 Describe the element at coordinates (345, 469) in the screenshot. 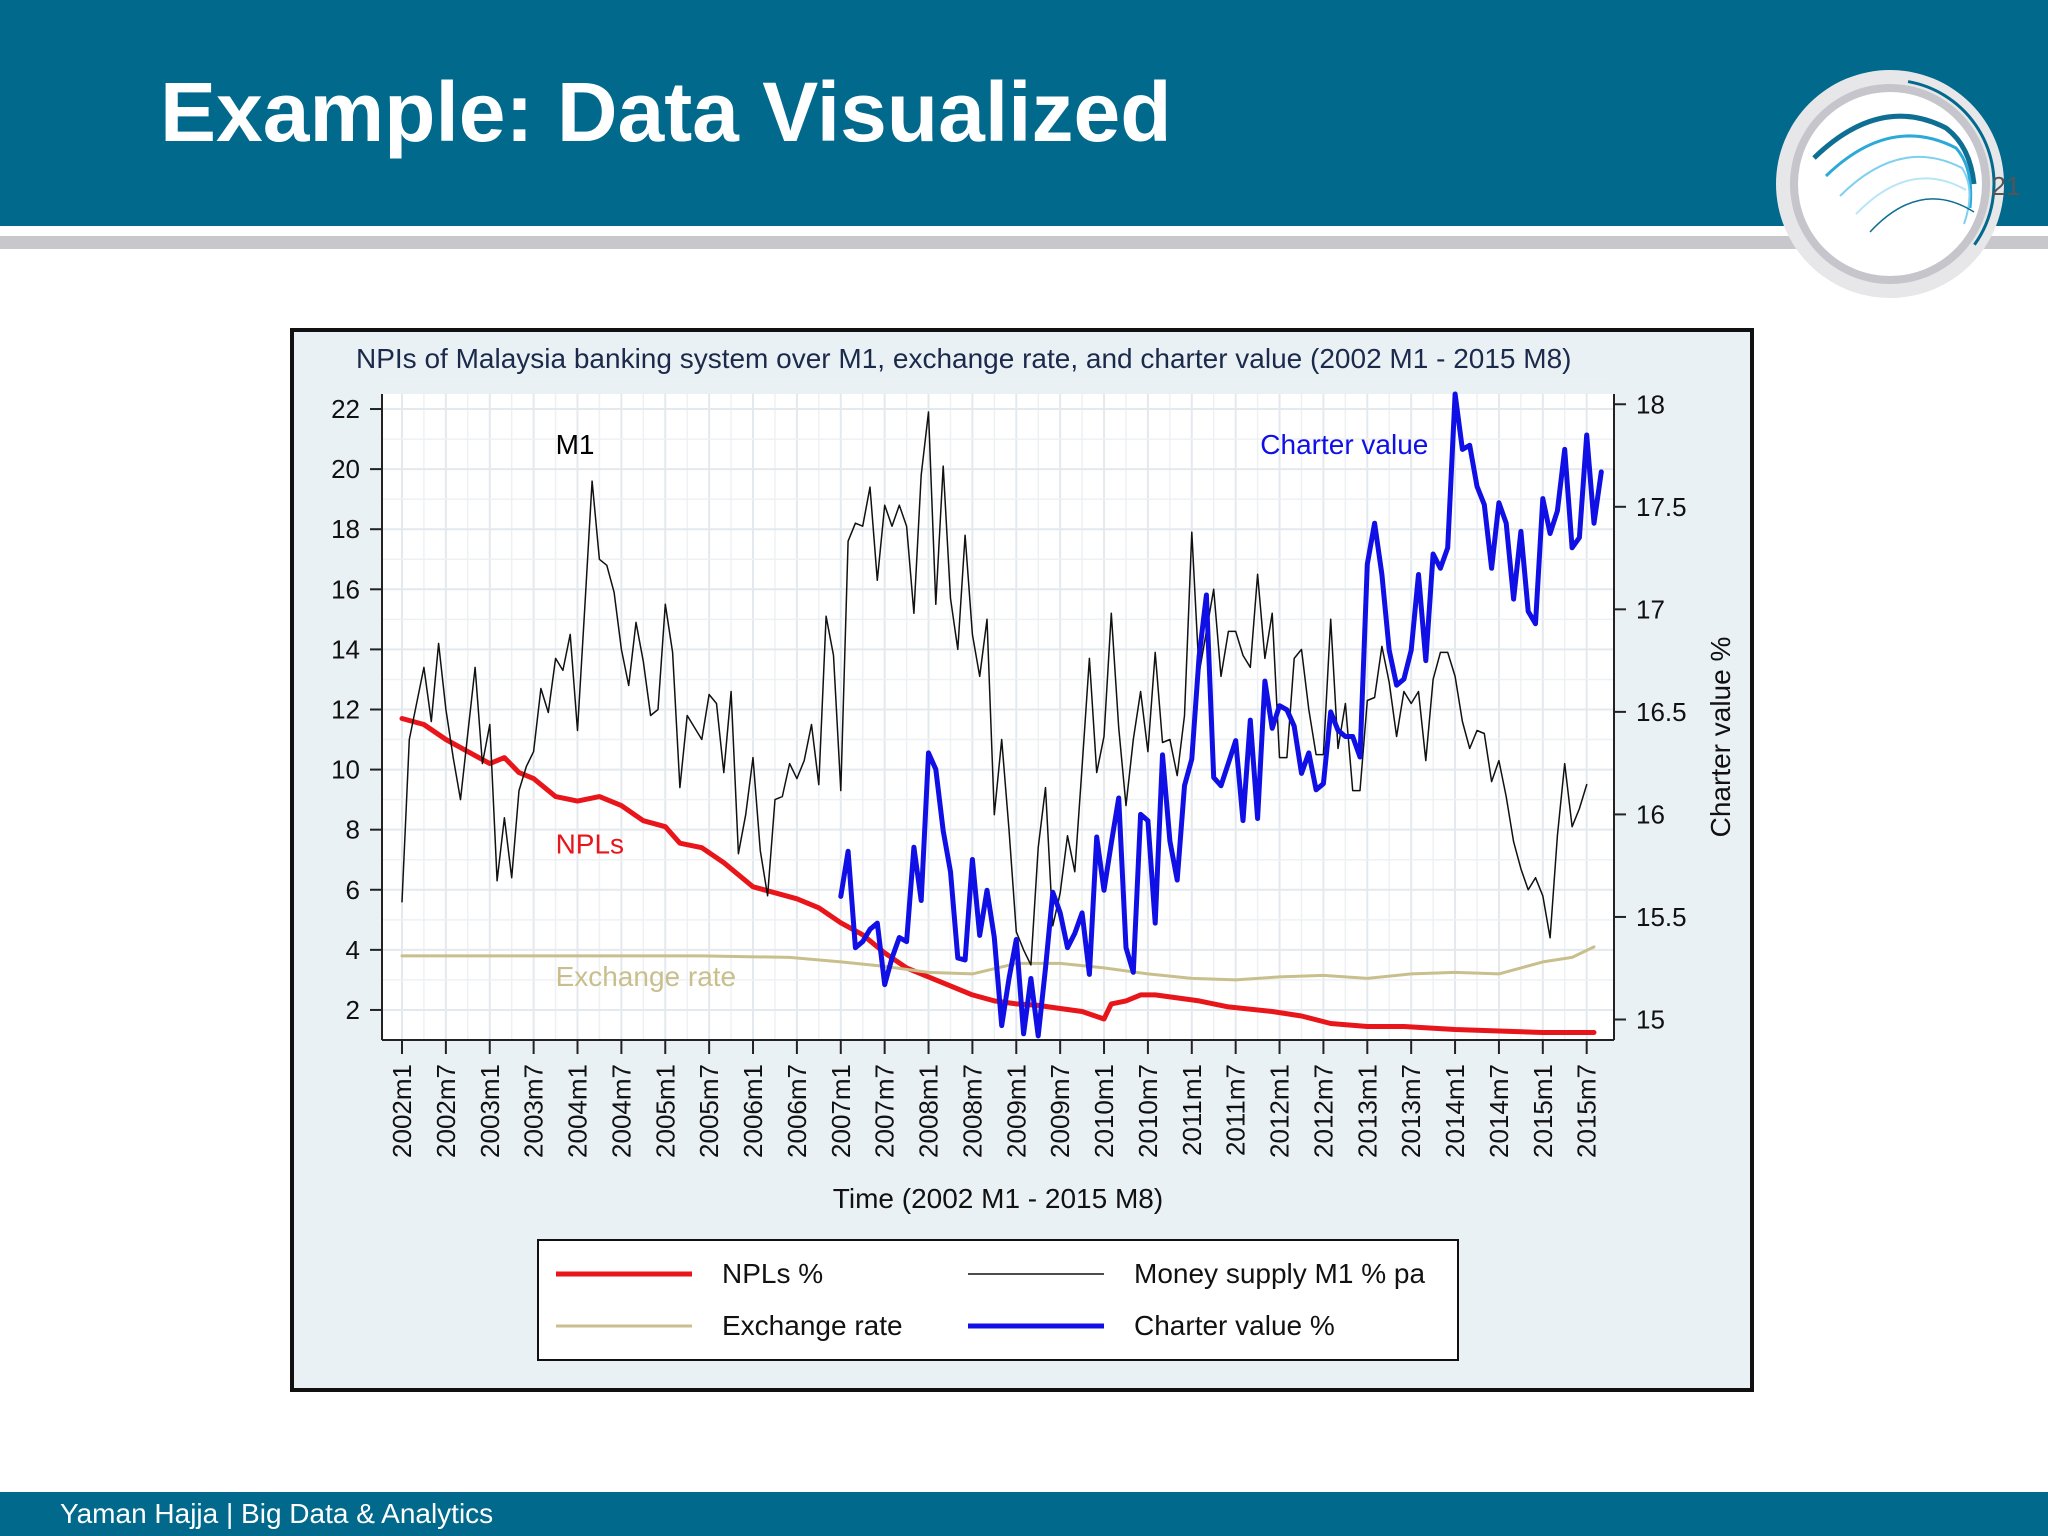

I see `y-tick-label-left: 20` at that location.